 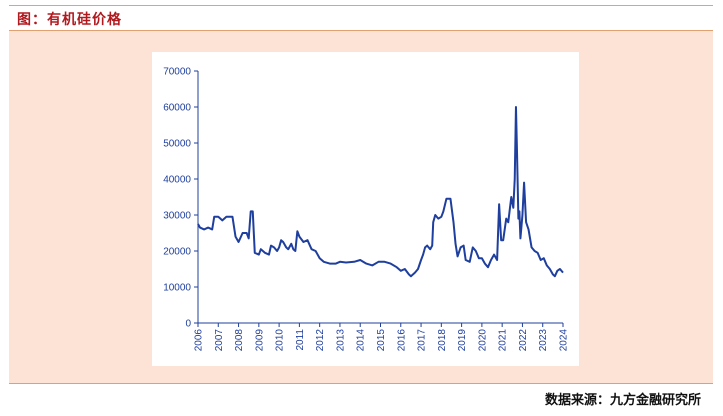 I want to click on x-tick-label: 2016, so click(x=401, y=340).